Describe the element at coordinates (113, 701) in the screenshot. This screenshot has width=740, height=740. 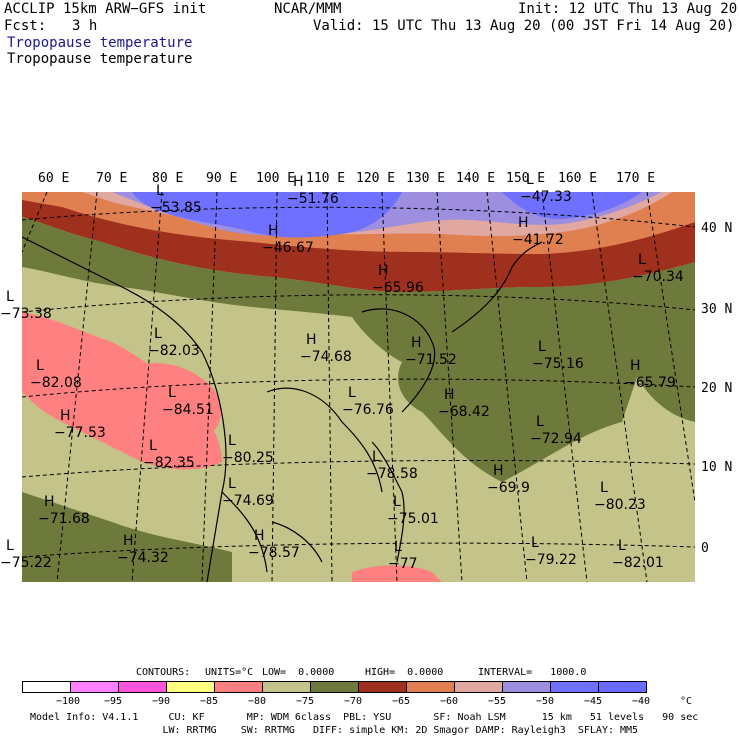
I see `color-scale-label: −95` at that location.